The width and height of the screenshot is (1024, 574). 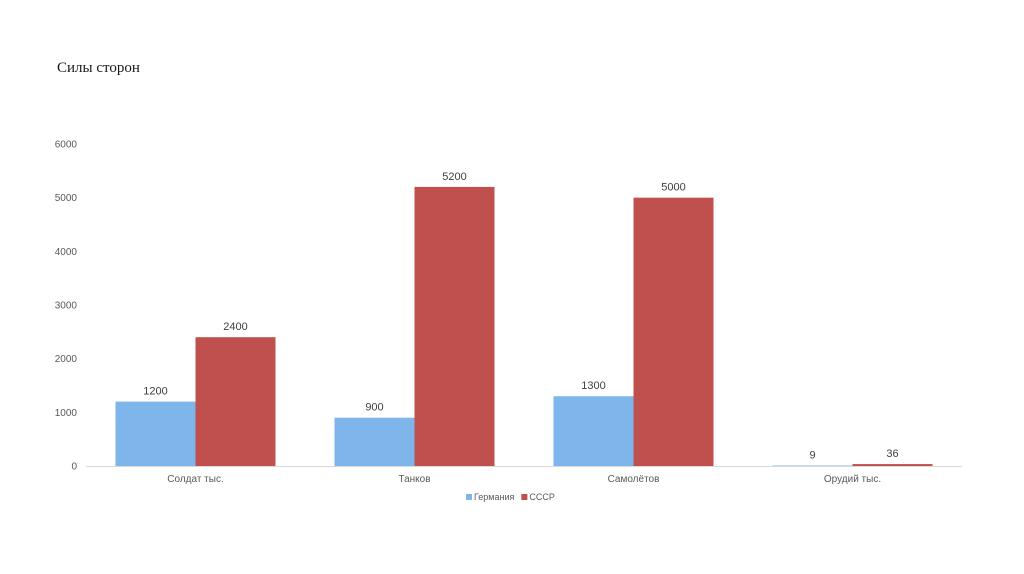 What do you see at coordinates (66, 413) in the screenshot?
I see `y-tick-label: 1000` at bounding box center [66, 413].